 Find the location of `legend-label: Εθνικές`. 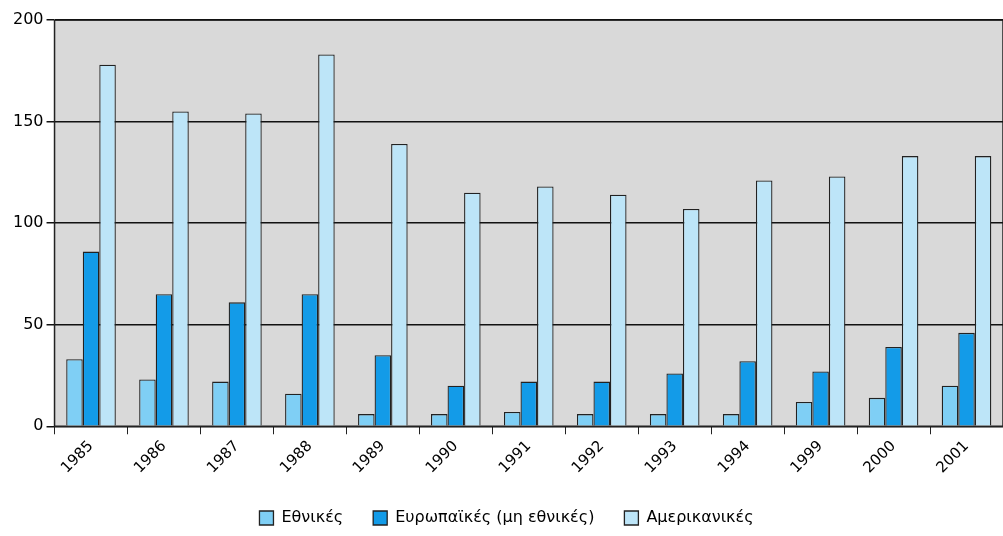

legend-label: Εθνικές is located at coordinates (312, 517).